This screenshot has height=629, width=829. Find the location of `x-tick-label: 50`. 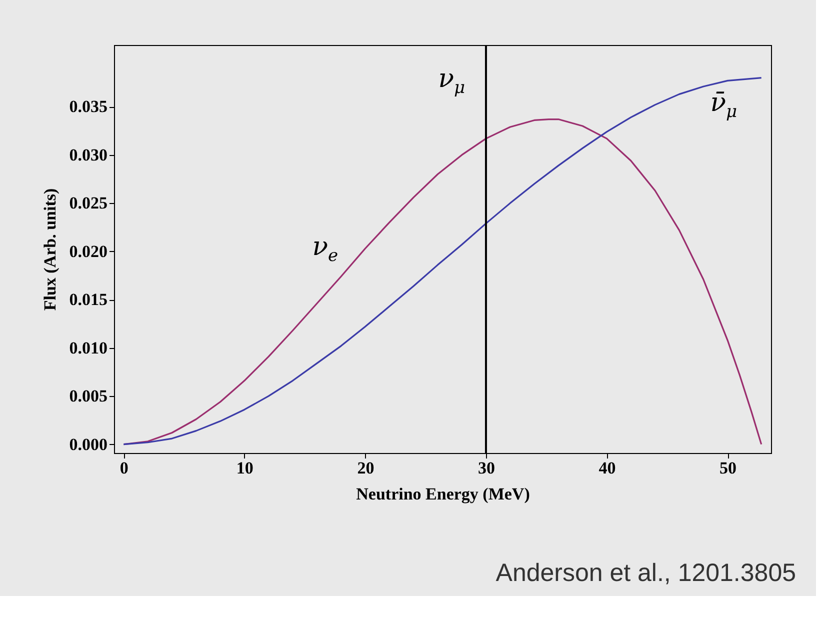

x-tick-label: 50 is located at coordinates (728, 468).